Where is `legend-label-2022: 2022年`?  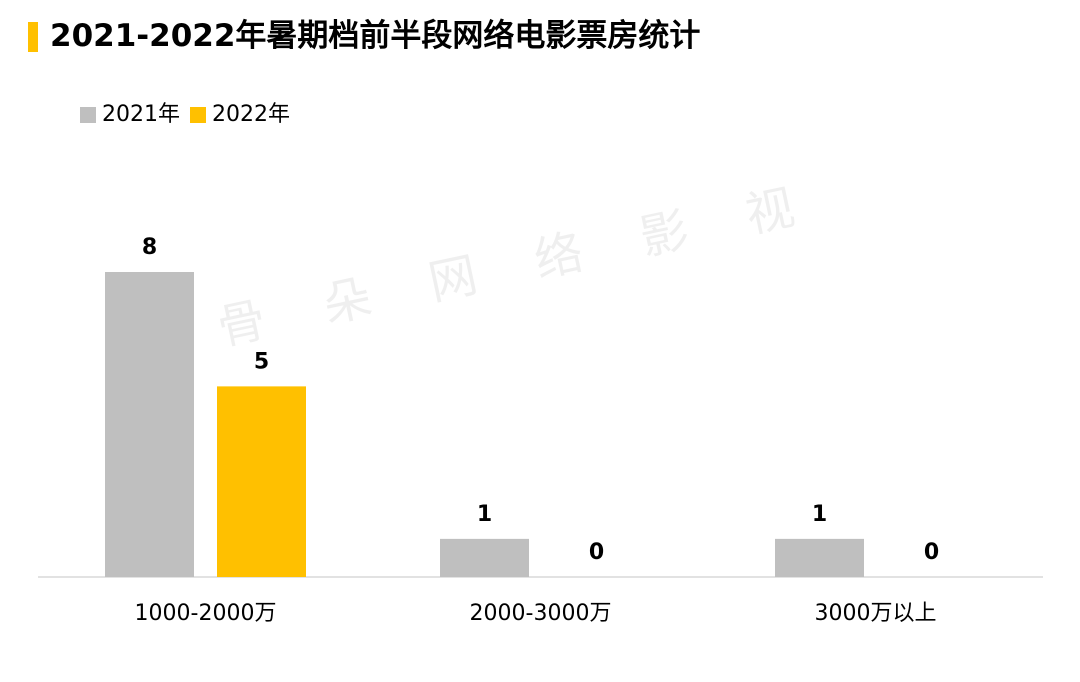 legend-label-2022: 2022年 is located at coordinates (251, 114).